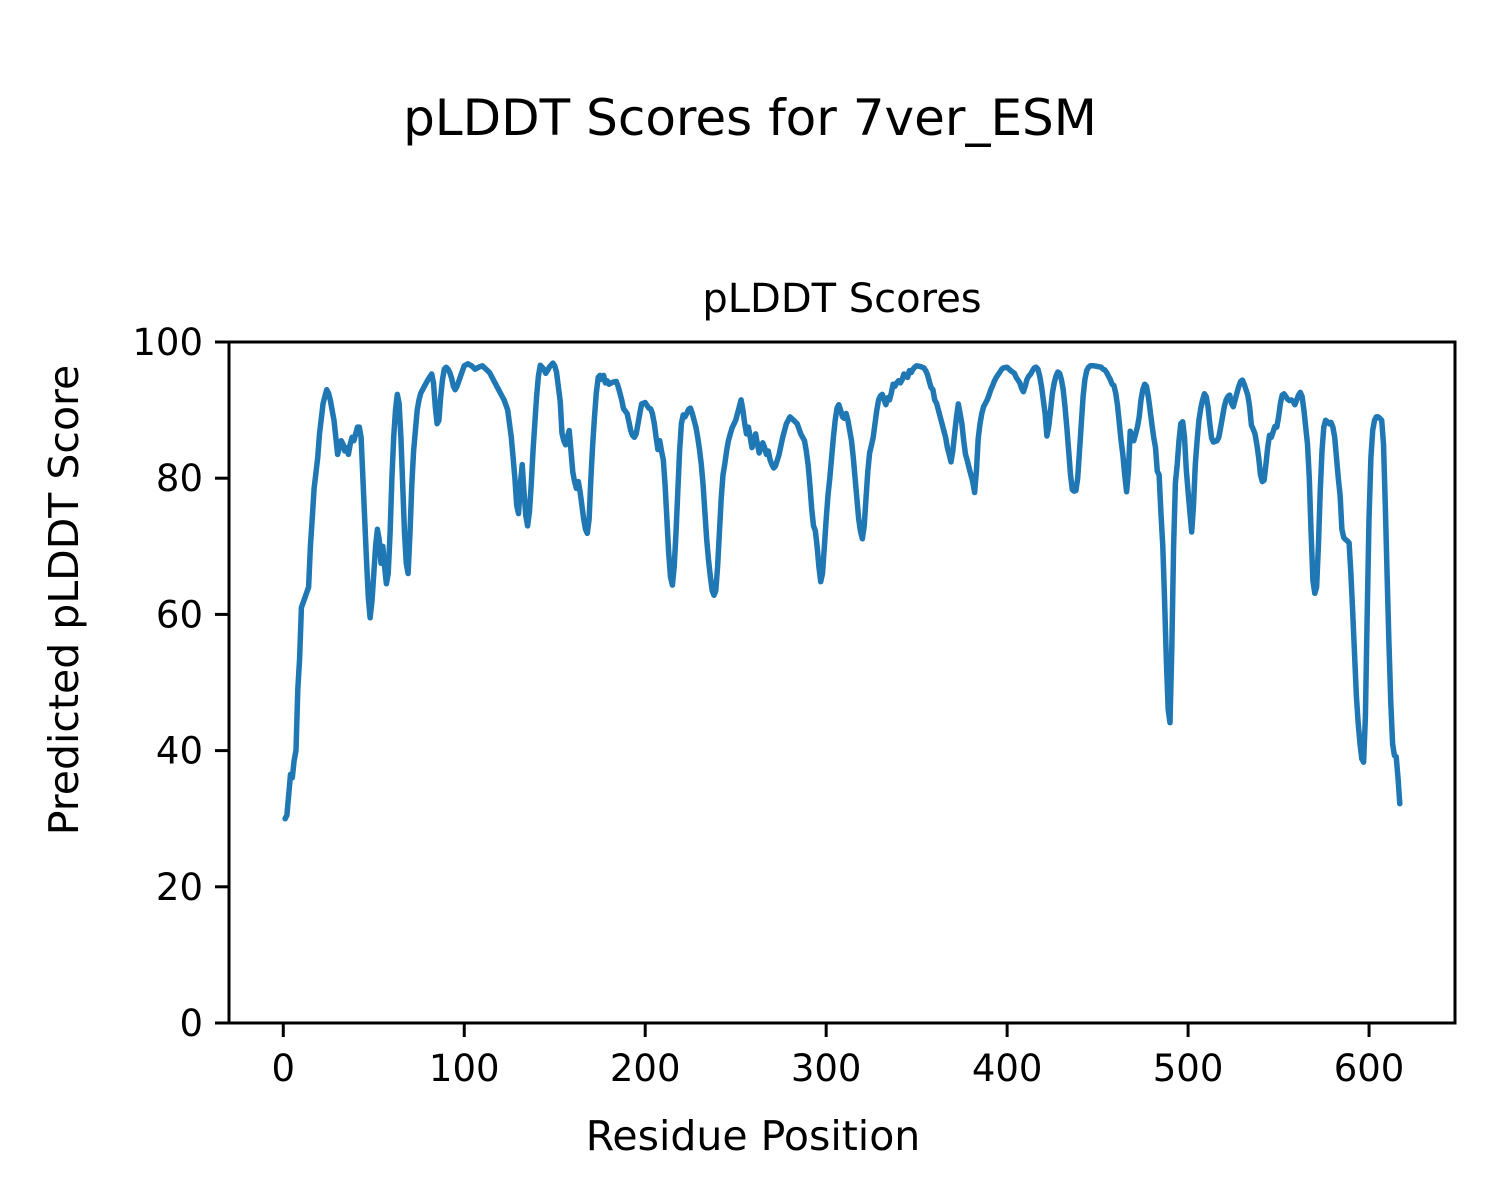  What do you see at coordinates (464, 1068) in the screenshot?
I see `x-tick-label: 100` at bounding box center [464, 1068].